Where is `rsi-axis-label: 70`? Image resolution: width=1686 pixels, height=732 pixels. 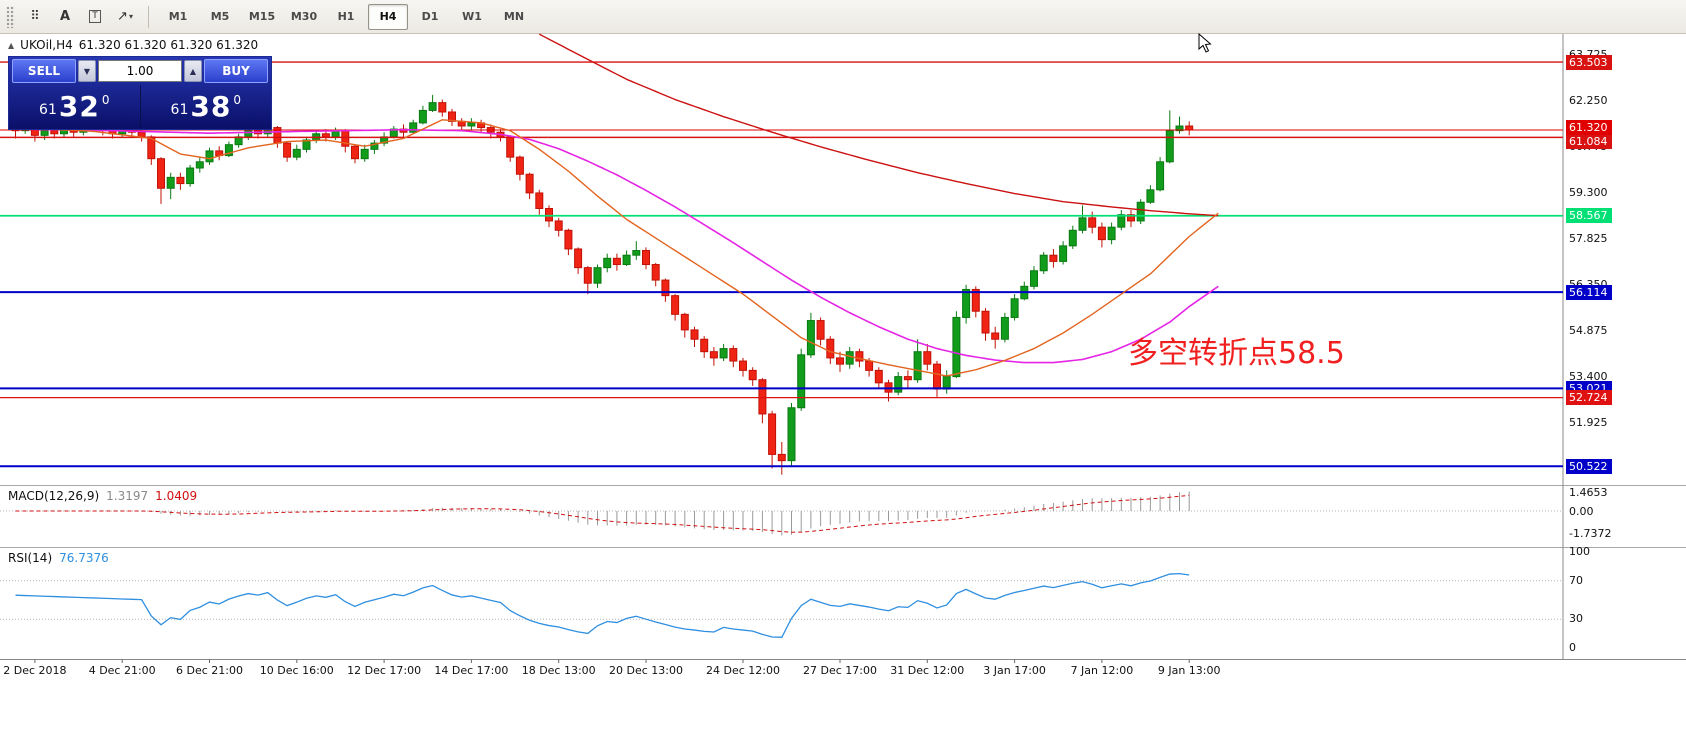
rsi-axis-label: 70 is located at coordinates (1576, 580).